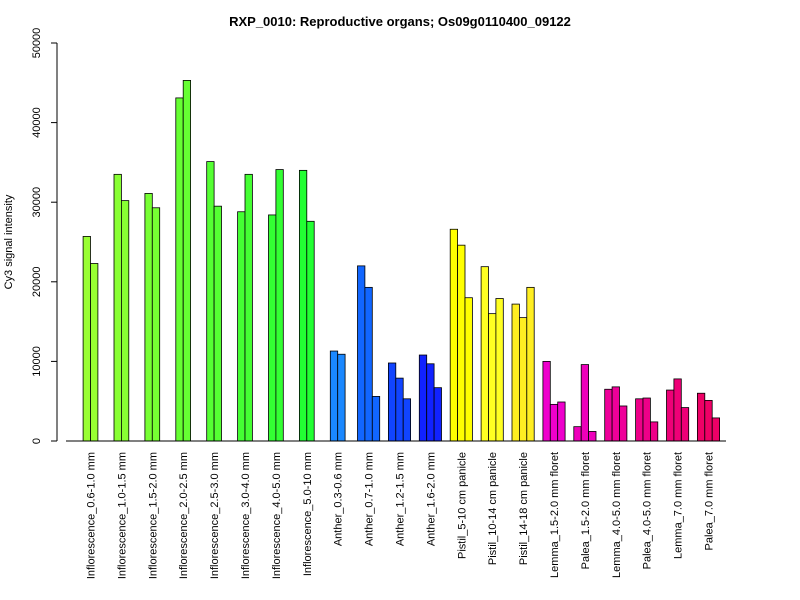 The height and width of the screenshot is (600, 800). Describe the element at coordinates (401, 499) in the screenshot. I see `x-tick-label: Anther_1.2-1.5 mm` at that location.